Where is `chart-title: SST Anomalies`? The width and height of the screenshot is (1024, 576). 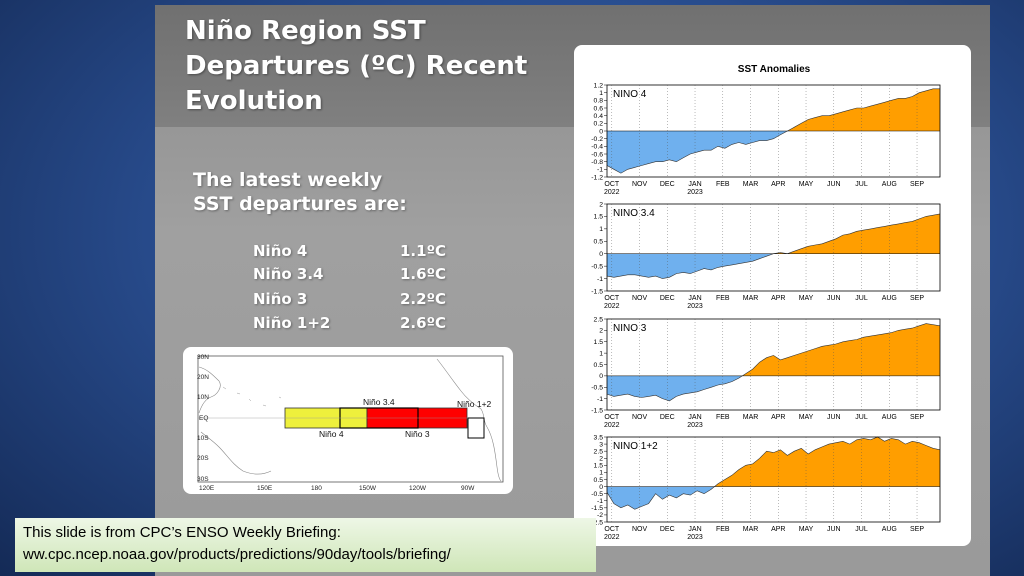 chart-title: SST Anomalies is located at coordinates (774, 69).